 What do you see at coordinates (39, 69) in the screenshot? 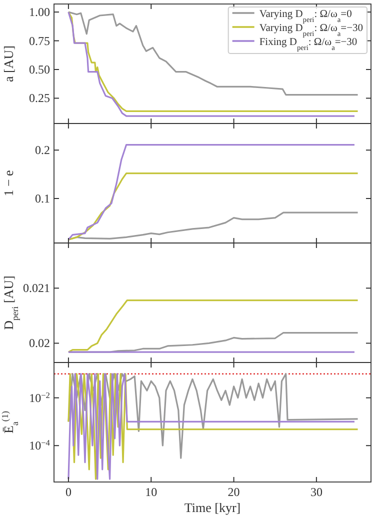
I see `y-tick-label: 0.50` at bounding box center [39, 69].